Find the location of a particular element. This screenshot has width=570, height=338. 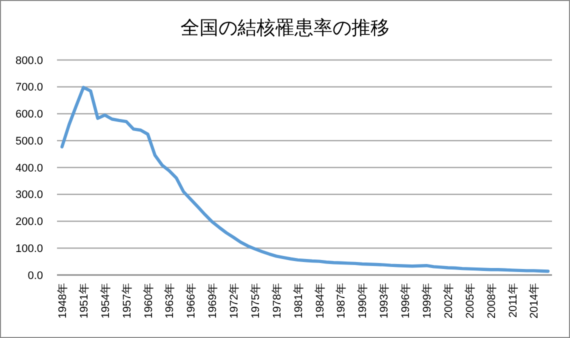

x-tick-label: 1987年 is located at coordinates (342, 300).